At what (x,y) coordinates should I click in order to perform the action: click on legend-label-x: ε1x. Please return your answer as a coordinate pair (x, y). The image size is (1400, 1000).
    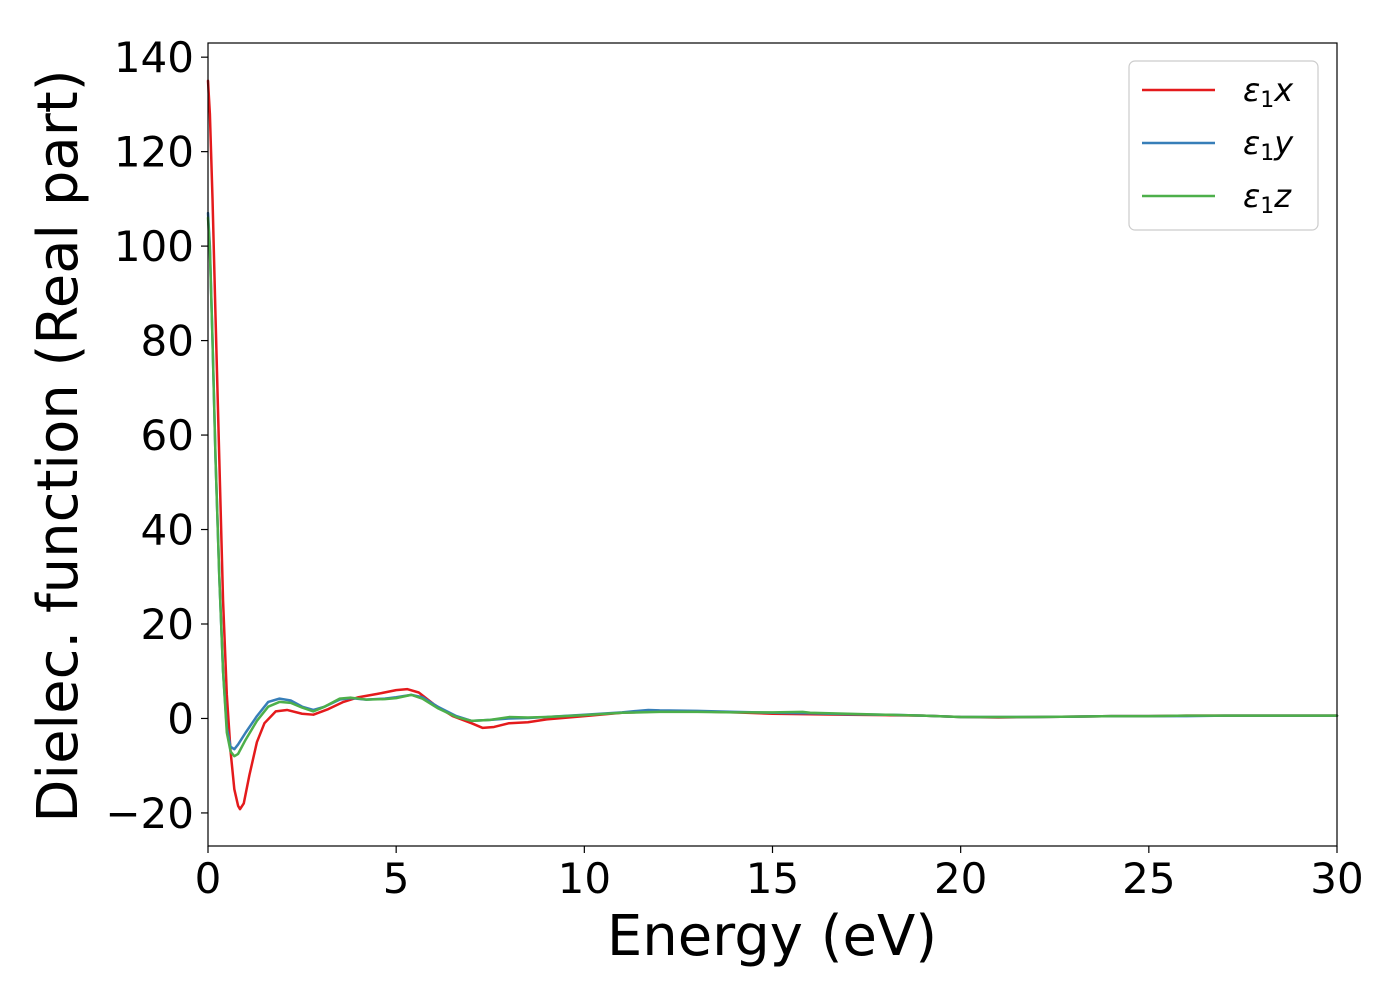
    Looking at the image, I should click on (1268, 92).